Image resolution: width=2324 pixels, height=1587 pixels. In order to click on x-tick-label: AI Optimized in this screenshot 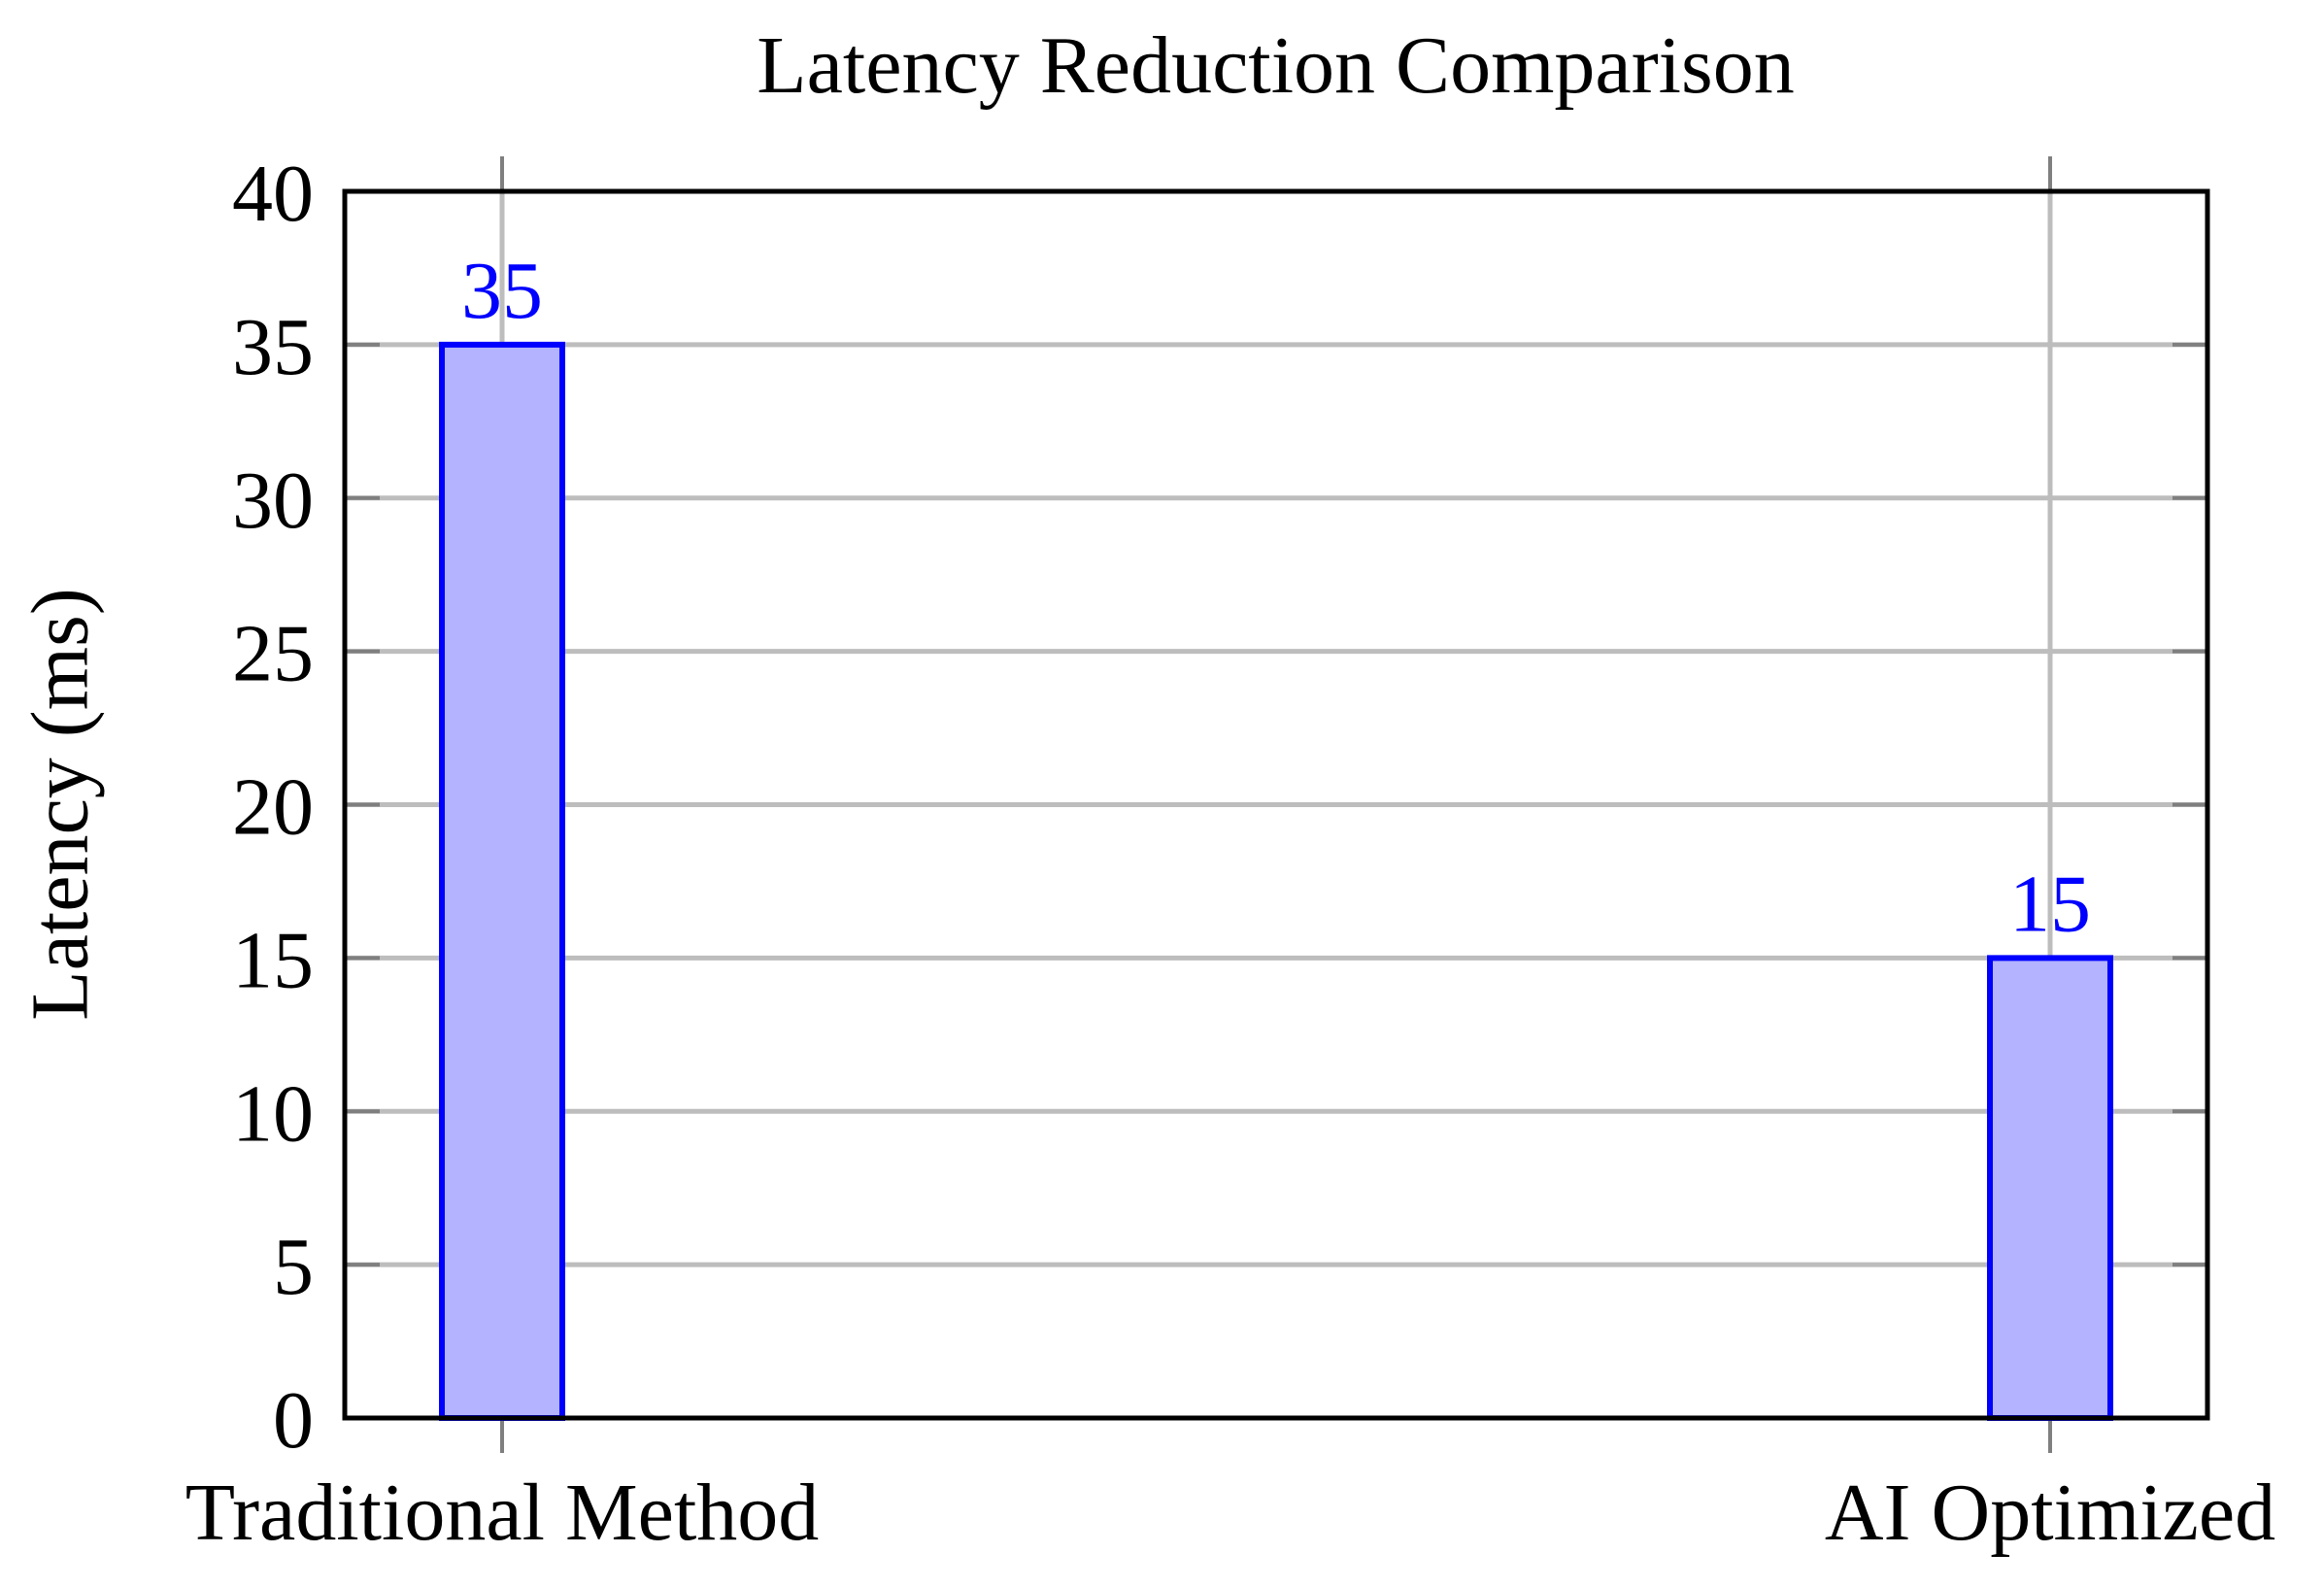, I will do `click(2050, 1513)`.